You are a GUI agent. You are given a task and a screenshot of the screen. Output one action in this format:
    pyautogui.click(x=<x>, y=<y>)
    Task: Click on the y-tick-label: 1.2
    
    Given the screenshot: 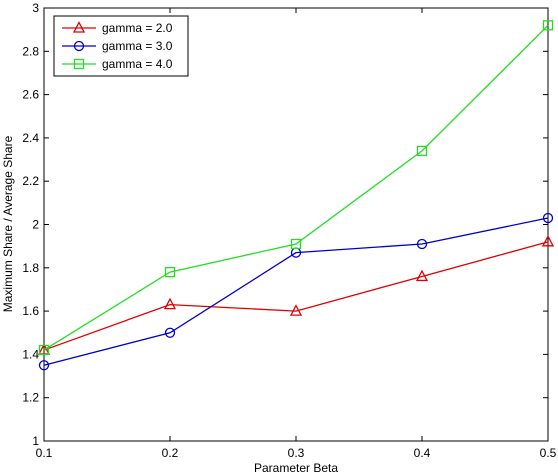 What is the action you would take?
    pyautogui.click(x=30, y=398)
    